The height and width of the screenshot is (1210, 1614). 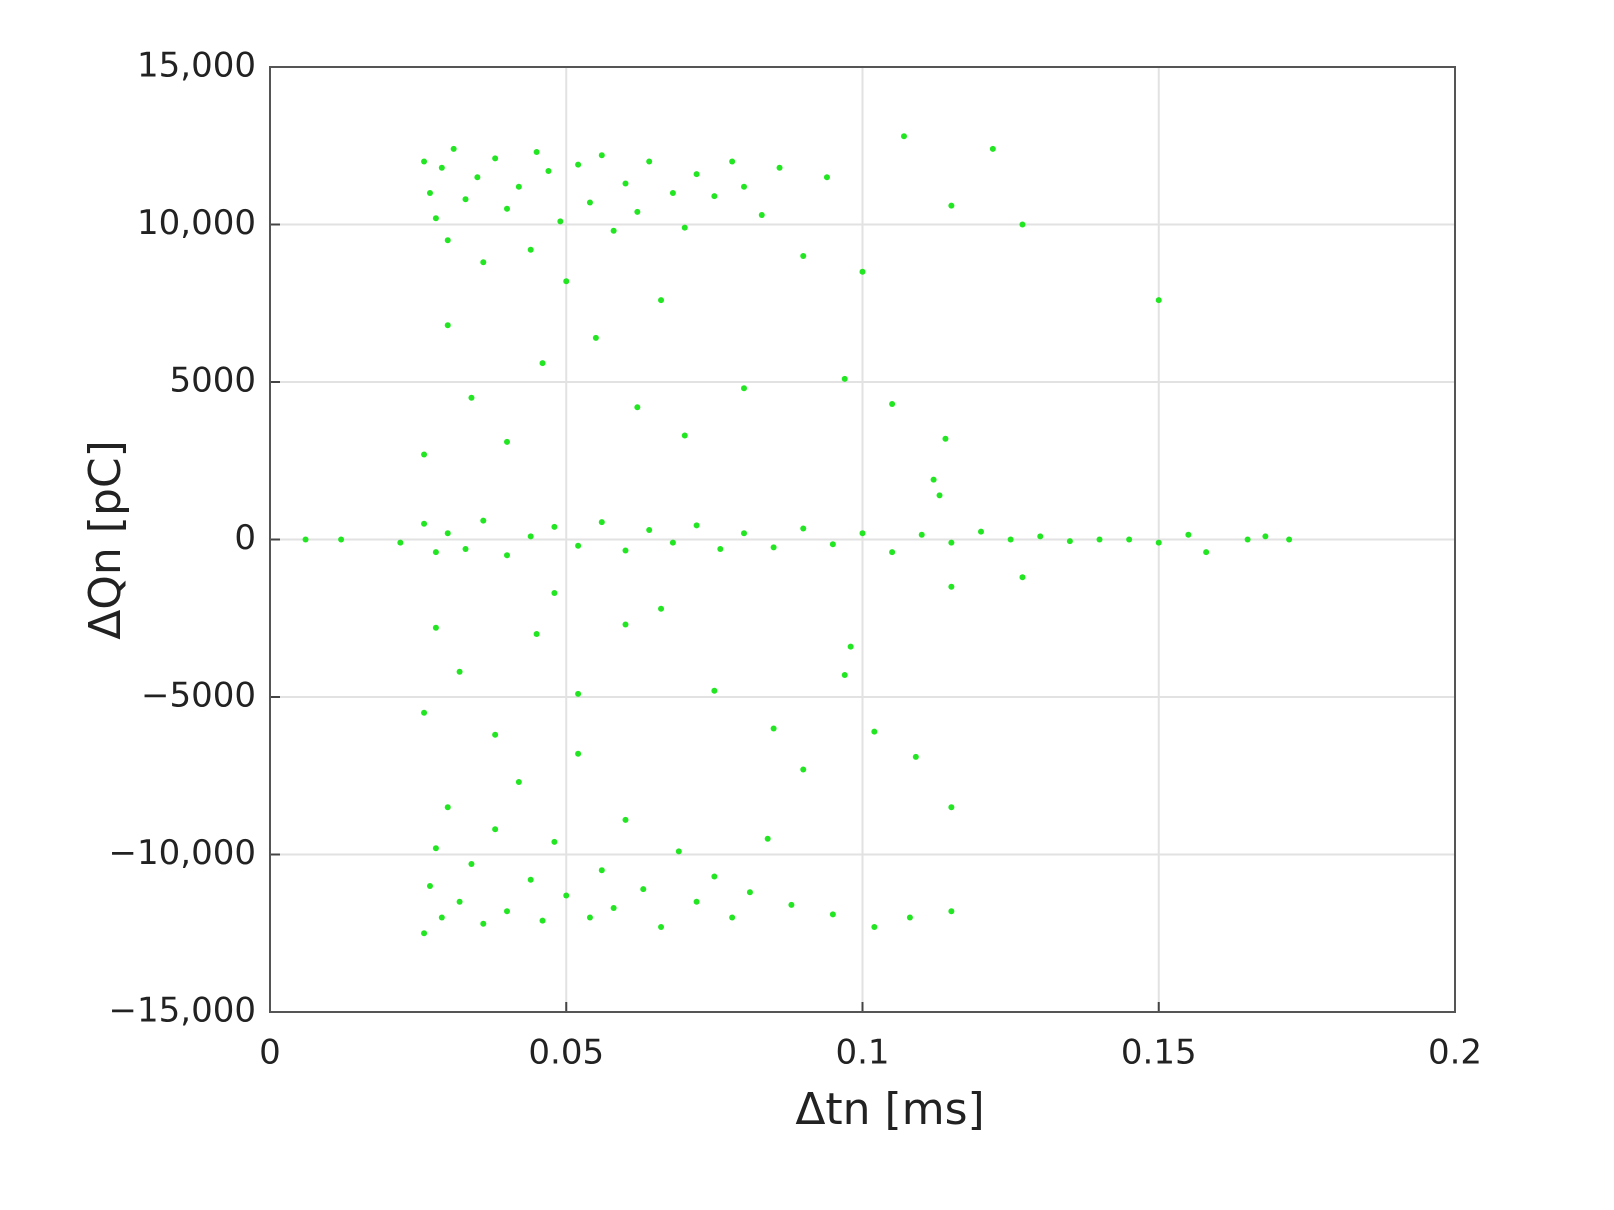 I want to click on y-tick-label: −10,000, so click(x=182, y=853).